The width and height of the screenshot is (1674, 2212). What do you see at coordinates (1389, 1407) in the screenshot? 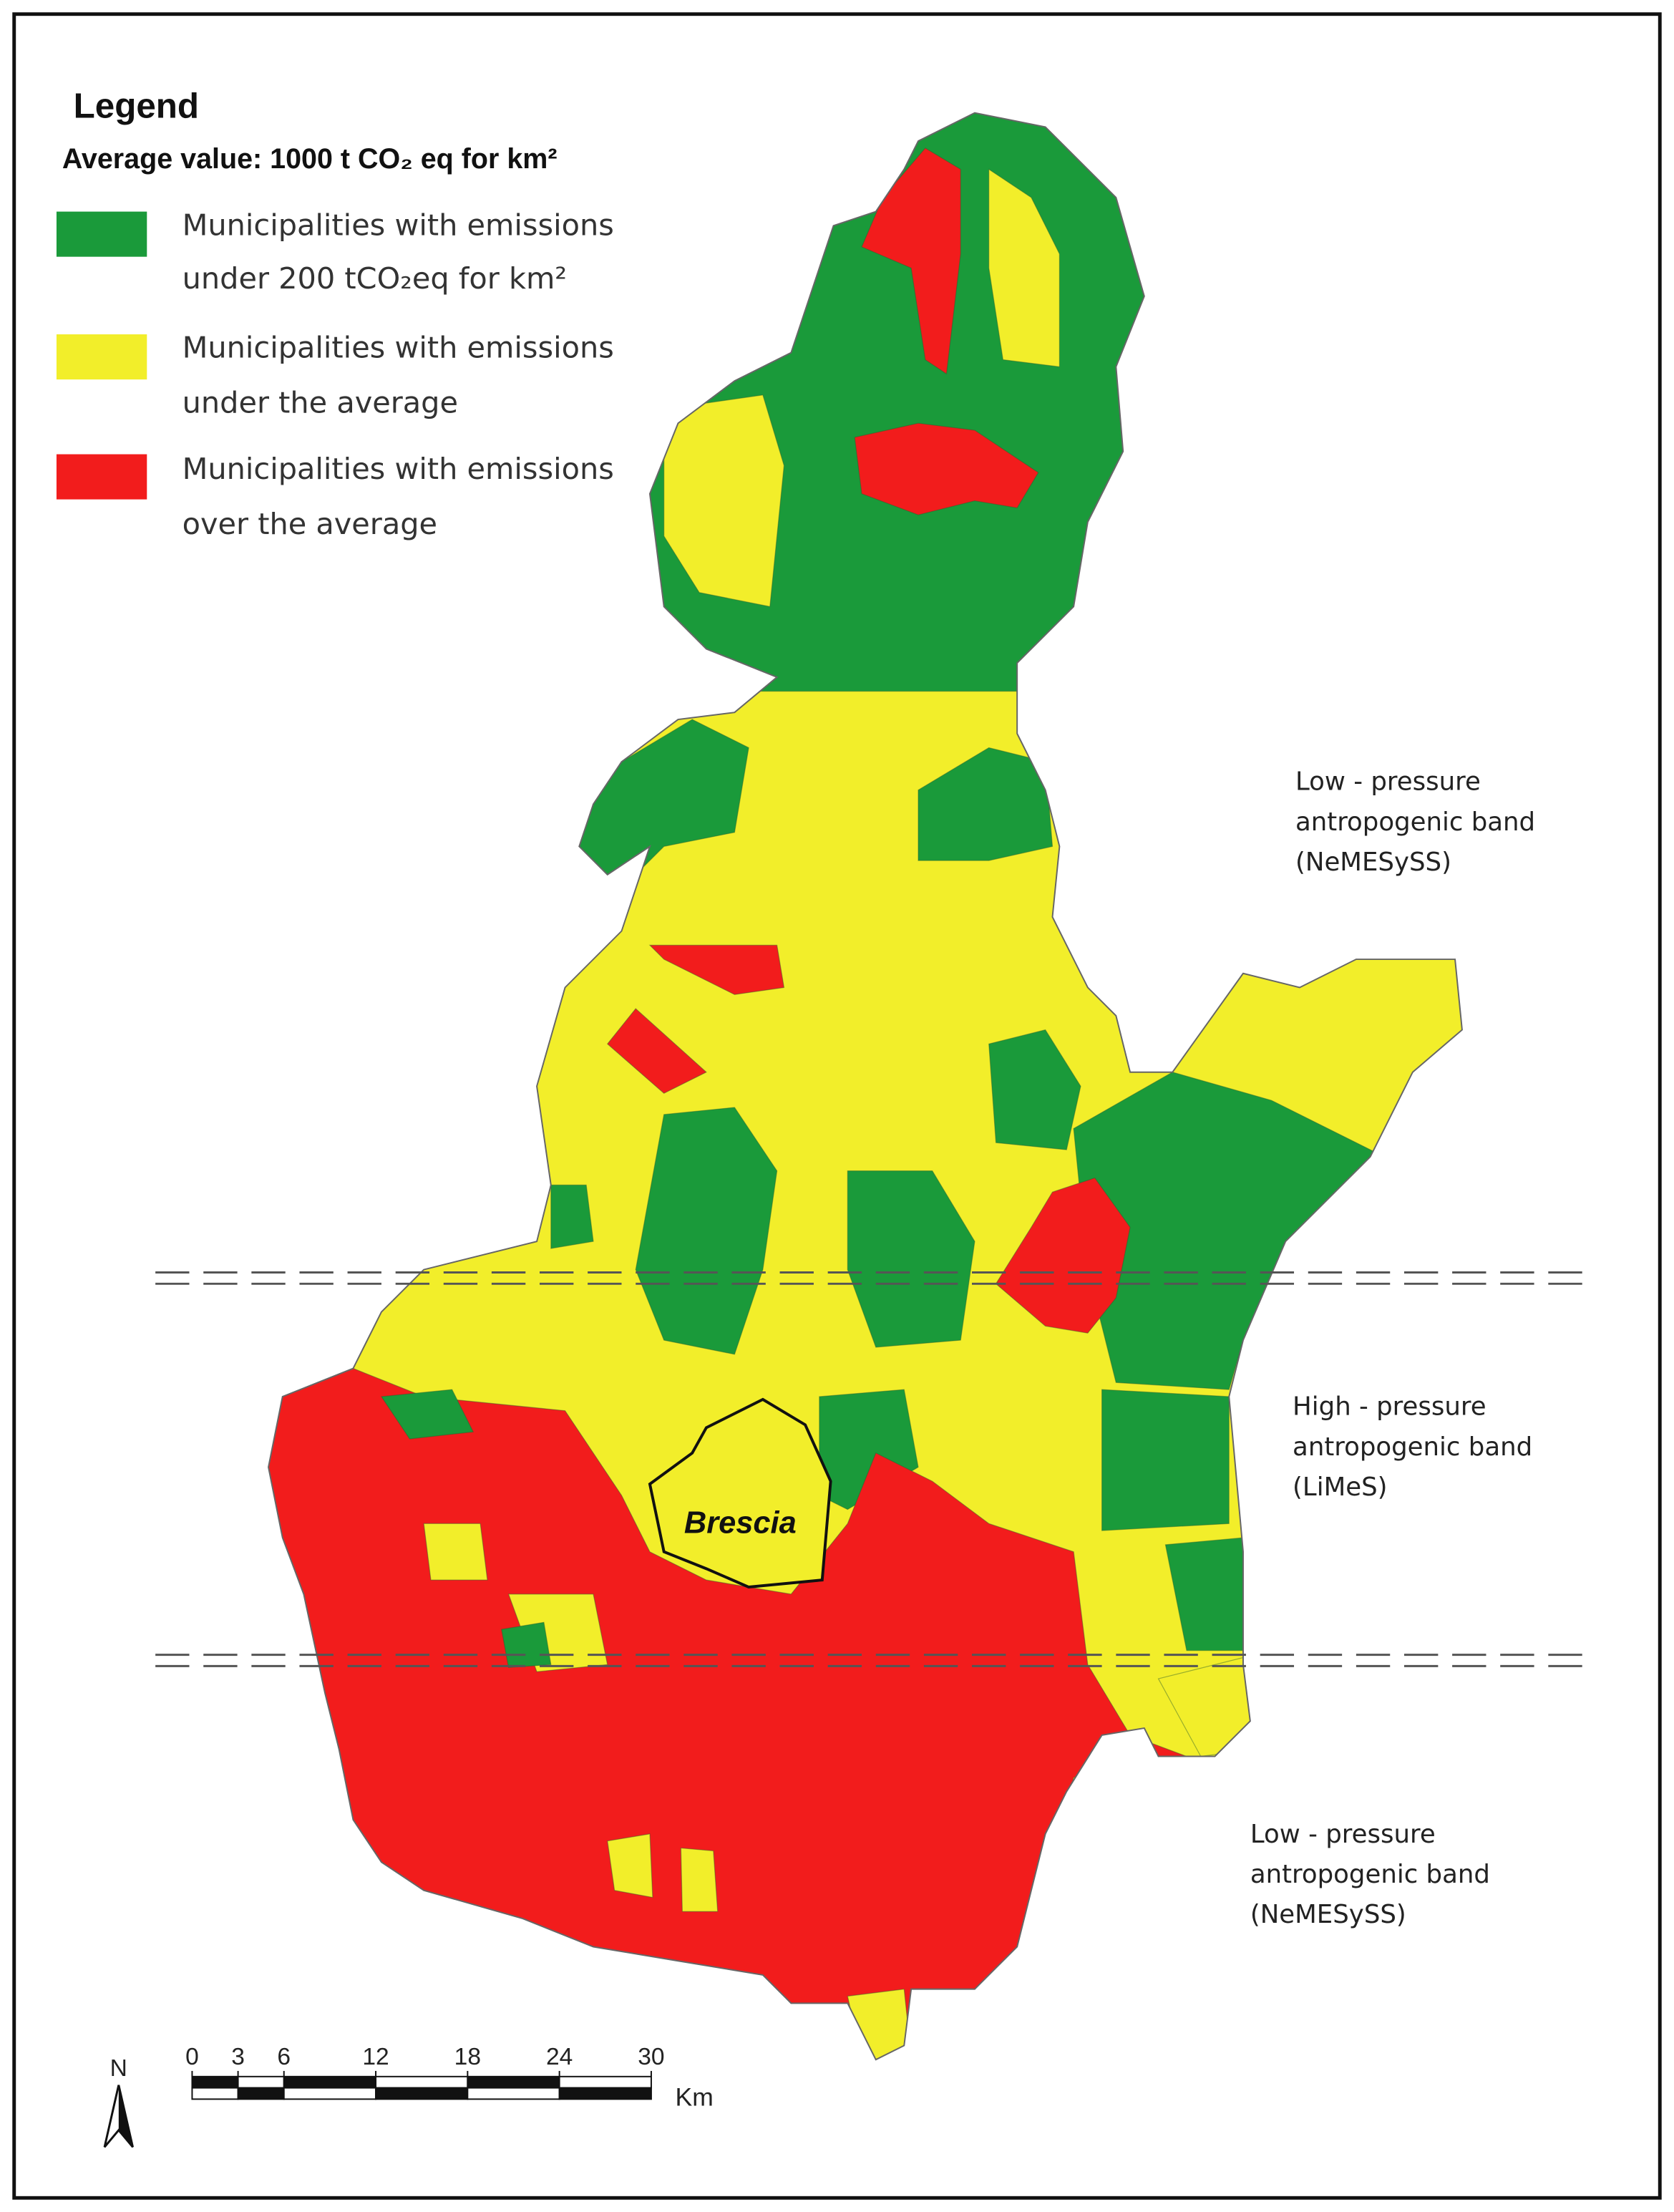
I see `band-label: High - pressure` at bounding box center [1389, 1407].